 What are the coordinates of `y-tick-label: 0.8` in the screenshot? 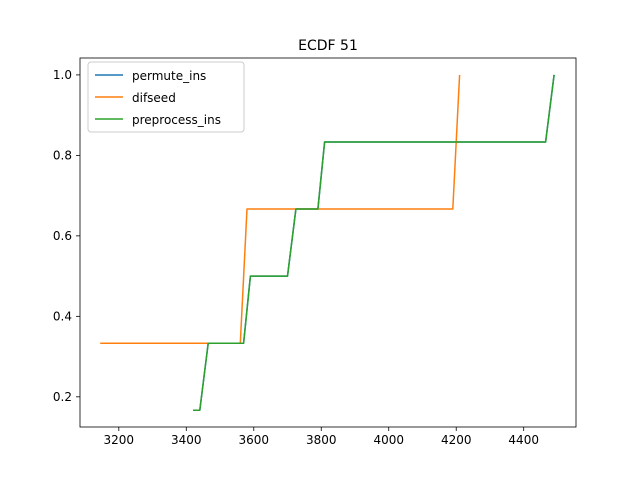 It's located at (62, 155).